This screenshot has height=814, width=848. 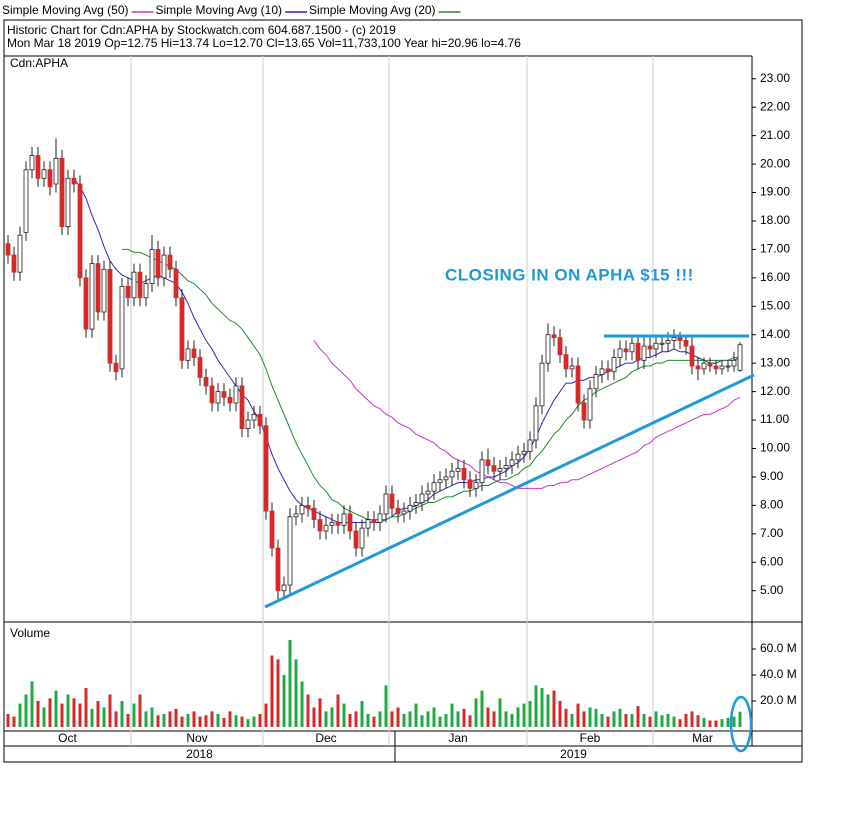 I want to click on legend-label: Simple Moving Avg (50), so click(x=65, y=10).